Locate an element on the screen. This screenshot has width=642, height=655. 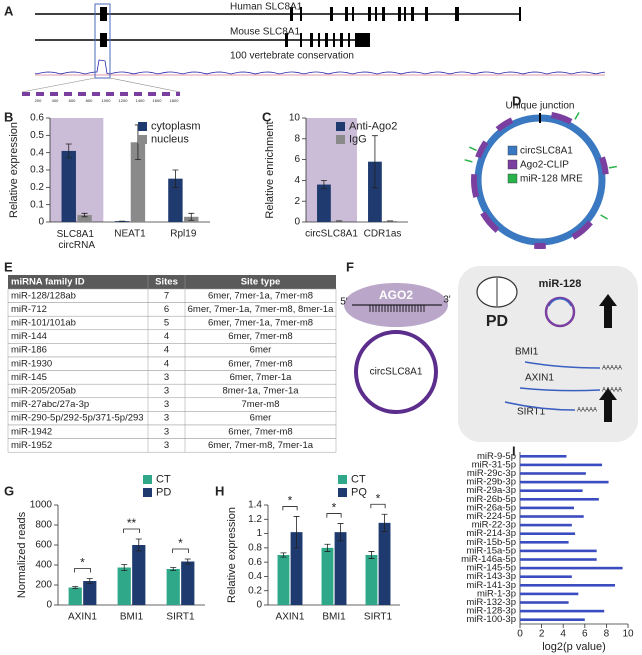
up-arrow is located at coordinates (608, 311).